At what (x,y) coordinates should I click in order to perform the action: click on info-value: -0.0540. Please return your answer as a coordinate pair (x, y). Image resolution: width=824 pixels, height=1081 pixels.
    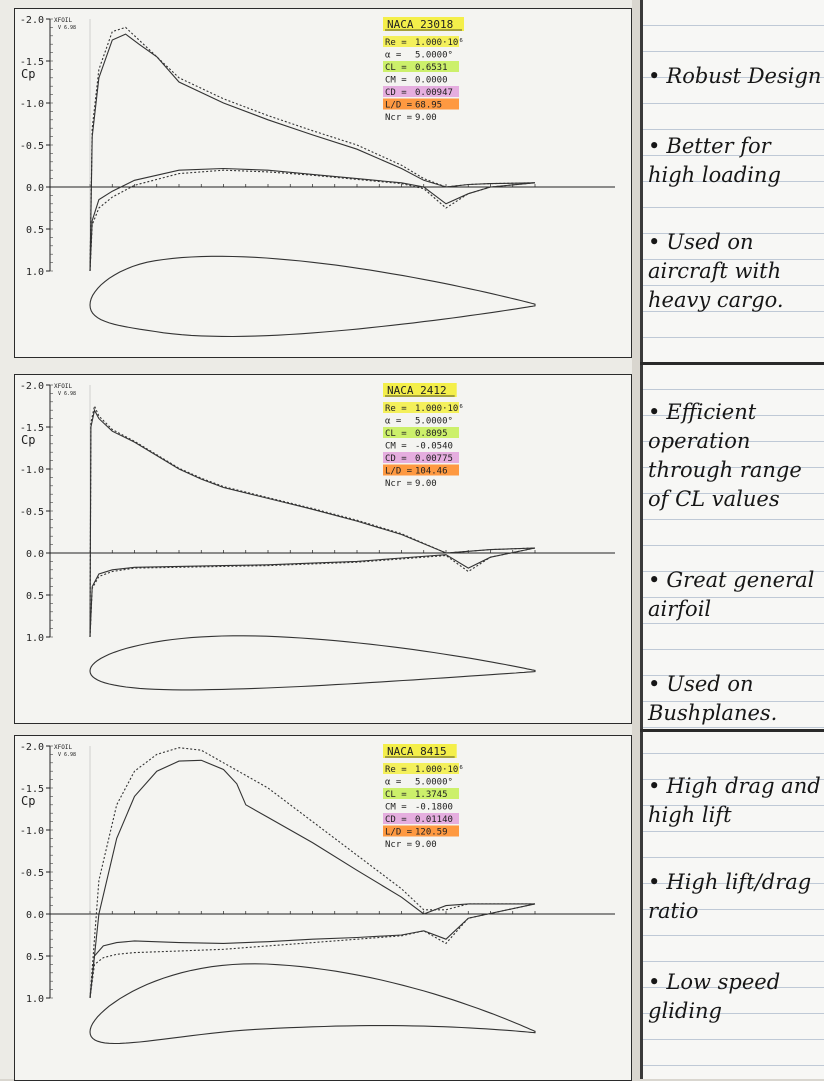
    Looking at the image, I should click on (434, 447).